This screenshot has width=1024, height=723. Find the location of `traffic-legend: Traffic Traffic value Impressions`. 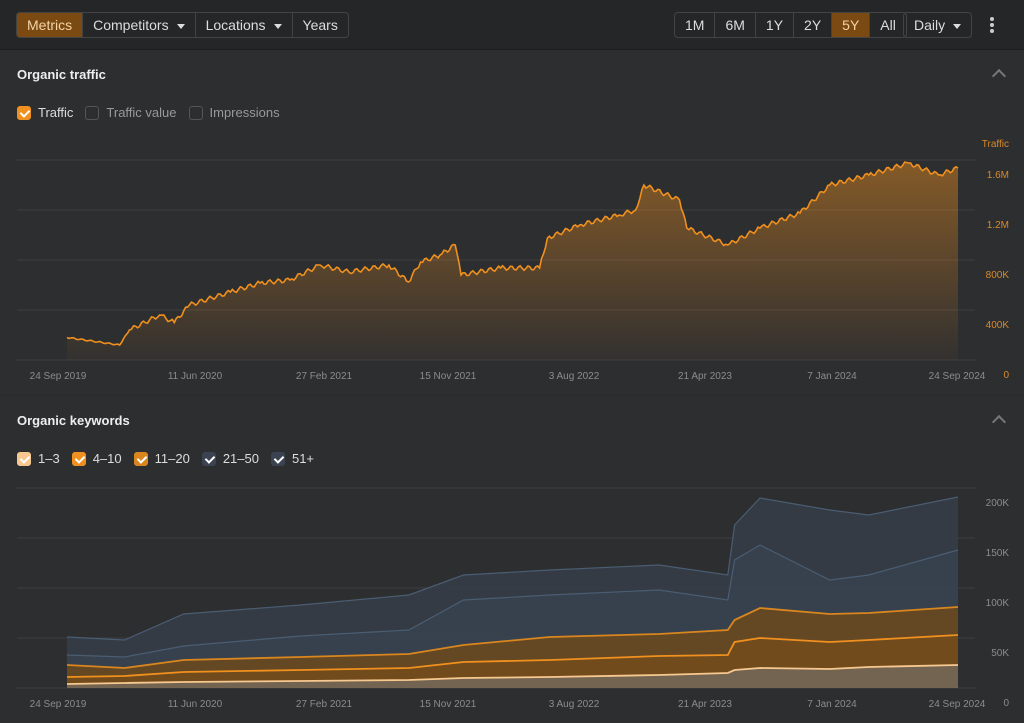

traffic-legend: Traffic Traffic value Impressions is located at coordinates (148, 112).